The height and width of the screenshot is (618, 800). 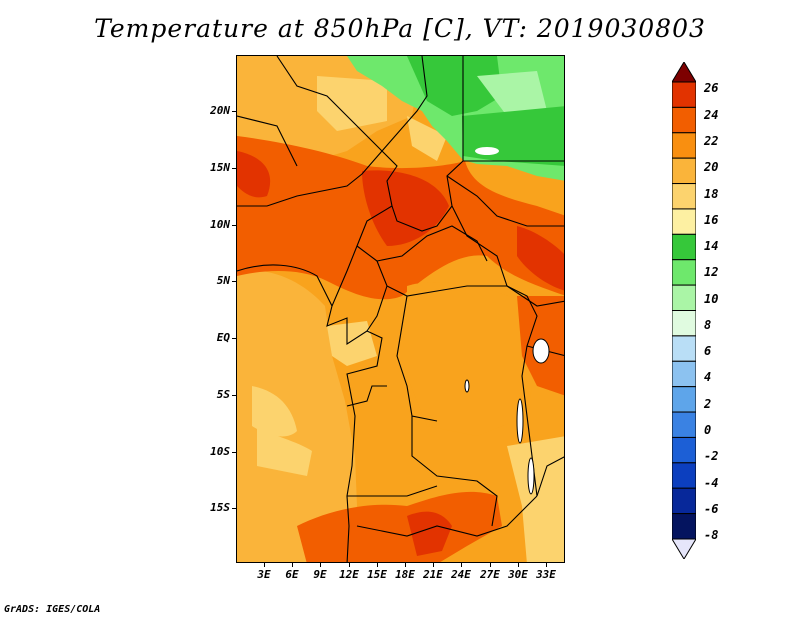 I want to click on colorbar-label: 2, so click(x=708, y=404).